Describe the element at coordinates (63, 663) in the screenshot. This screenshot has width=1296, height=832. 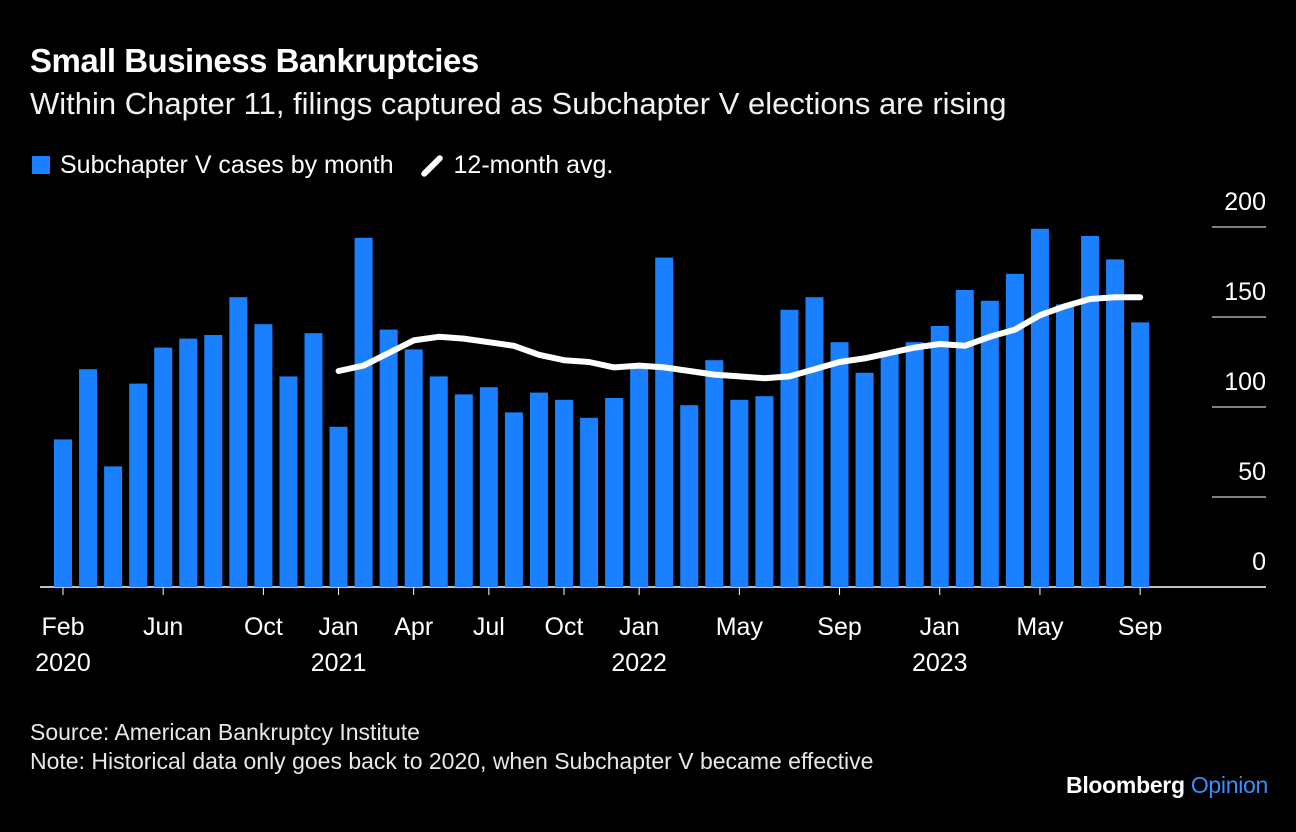
I see `x-tick-year-2020-02: 2020` at that location.